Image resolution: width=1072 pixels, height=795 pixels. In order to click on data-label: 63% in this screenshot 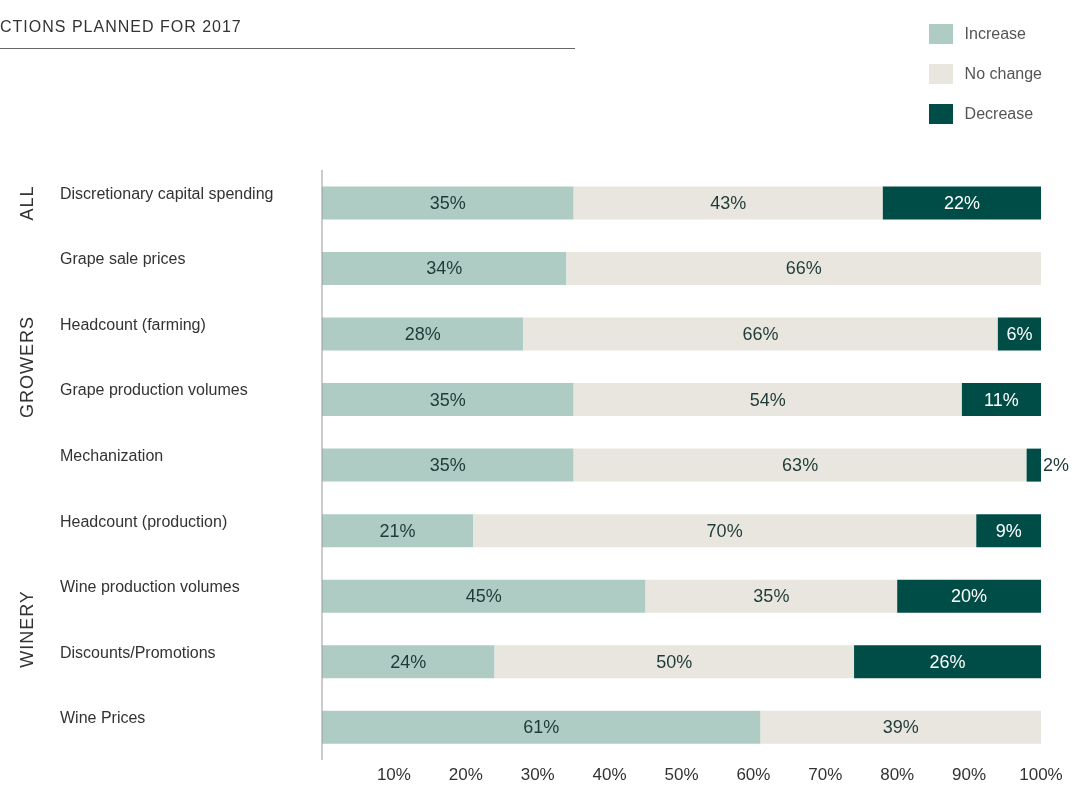, I will do `click(800, 465)`.